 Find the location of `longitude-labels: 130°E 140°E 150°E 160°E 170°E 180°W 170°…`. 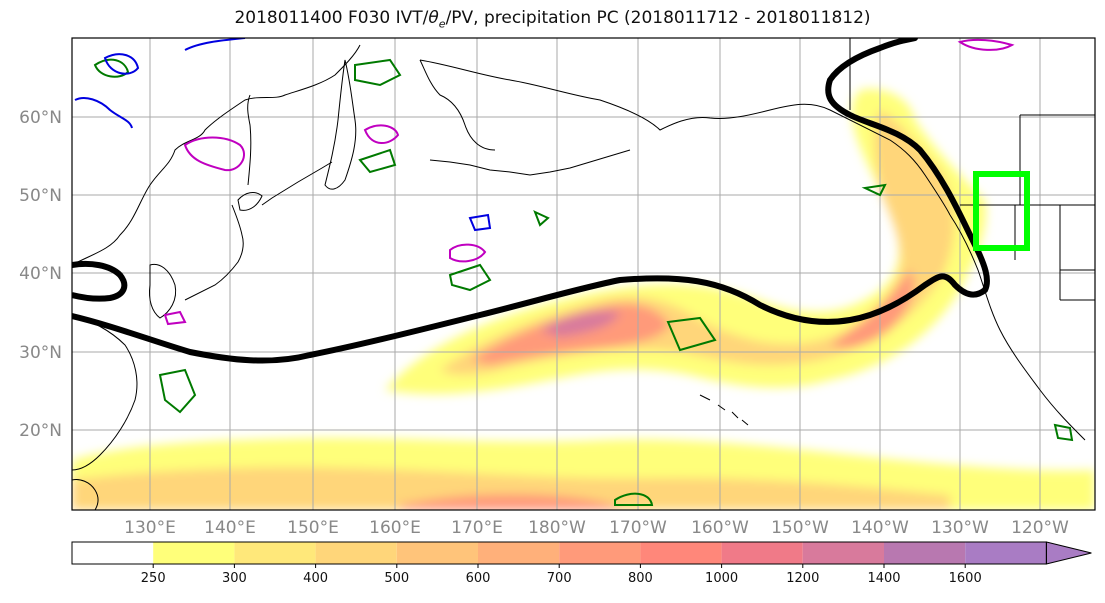

longitude-labels: 130°E 140°E 150°E 160°E 170°E 180°W 170°… is located at coordinates (596, 528).